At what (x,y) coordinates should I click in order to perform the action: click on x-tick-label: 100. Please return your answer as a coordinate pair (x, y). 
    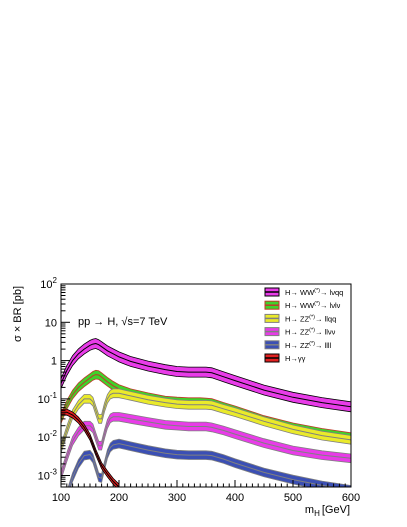
    Looking at the image, I should click on (61, 498).